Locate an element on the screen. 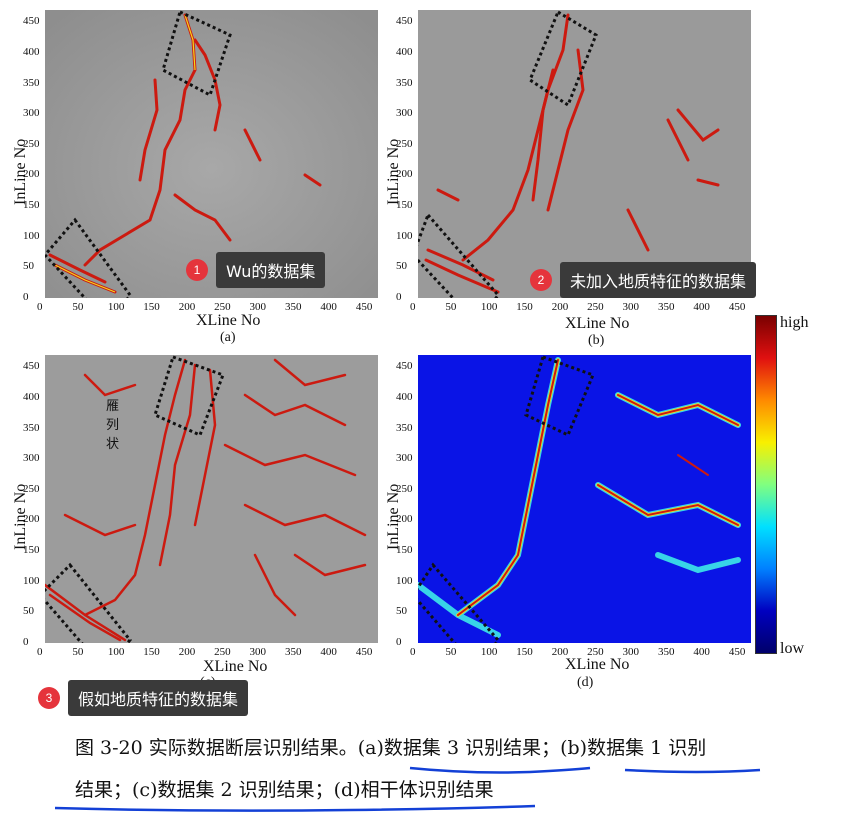  badge-2-text: 未加入地质特征的数据集 is located at coordinates (658, 280).